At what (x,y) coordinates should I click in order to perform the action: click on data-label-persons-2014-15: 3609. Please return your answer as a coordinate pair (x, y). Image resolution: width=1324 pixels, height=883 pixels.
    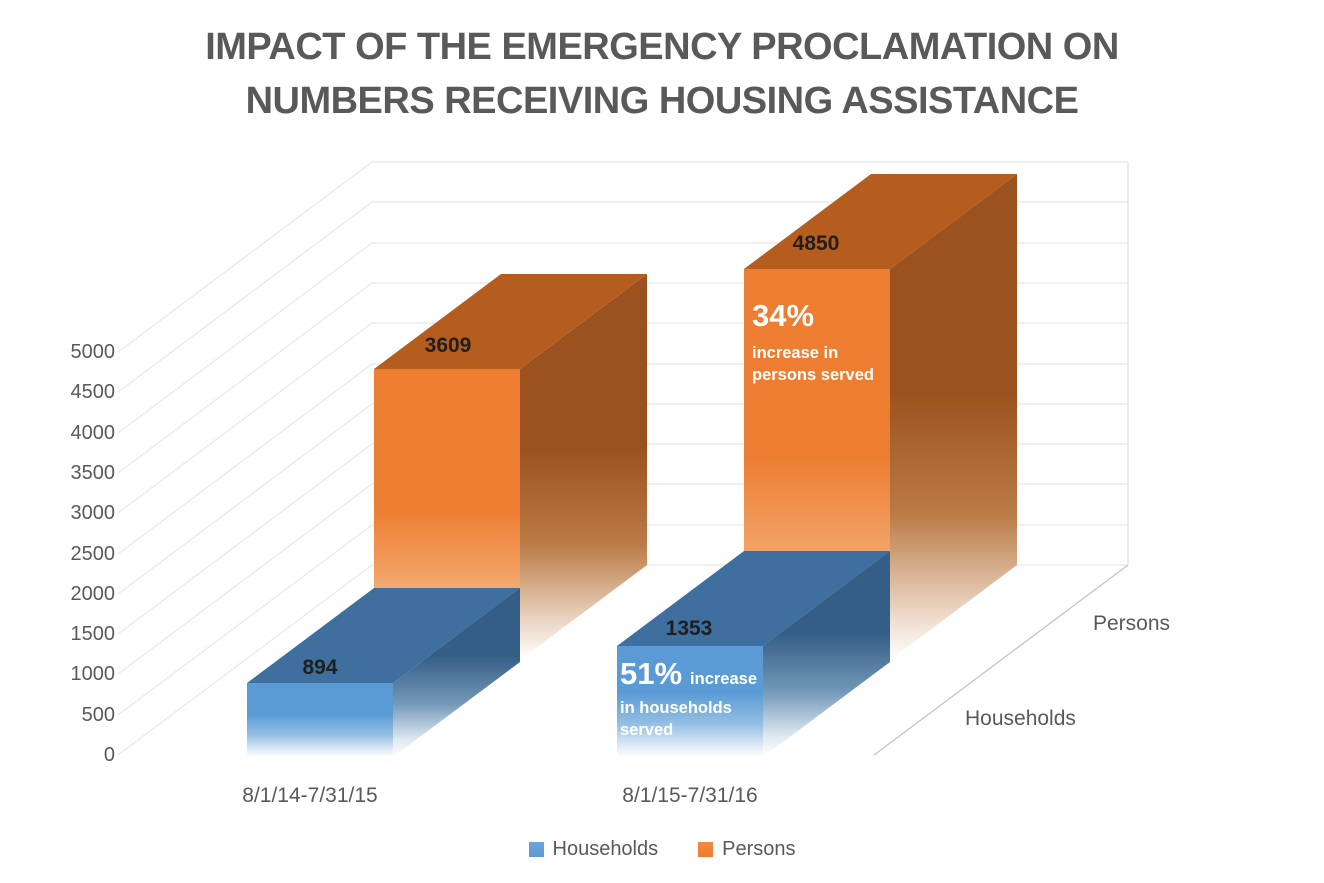
    Looking at the image, I should click on (448, 345).